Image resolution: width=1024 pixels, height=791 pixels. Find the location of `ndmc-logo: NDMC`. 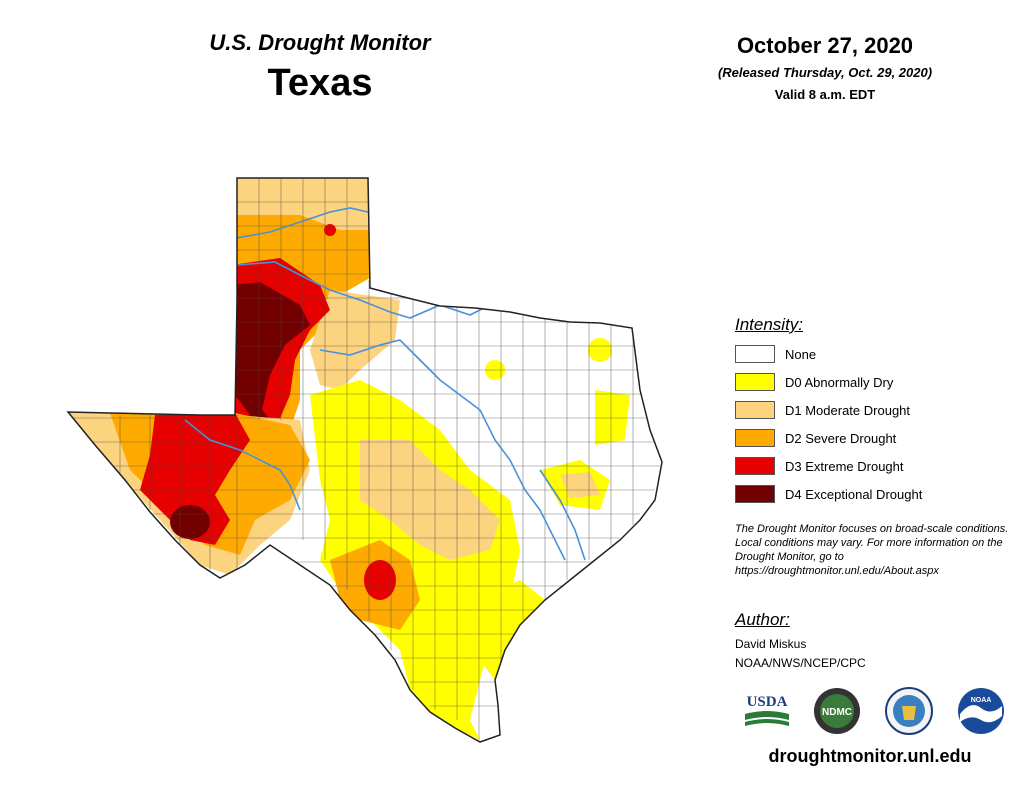

ndmc-logo: NDMC is located at coordinates (837, 711).